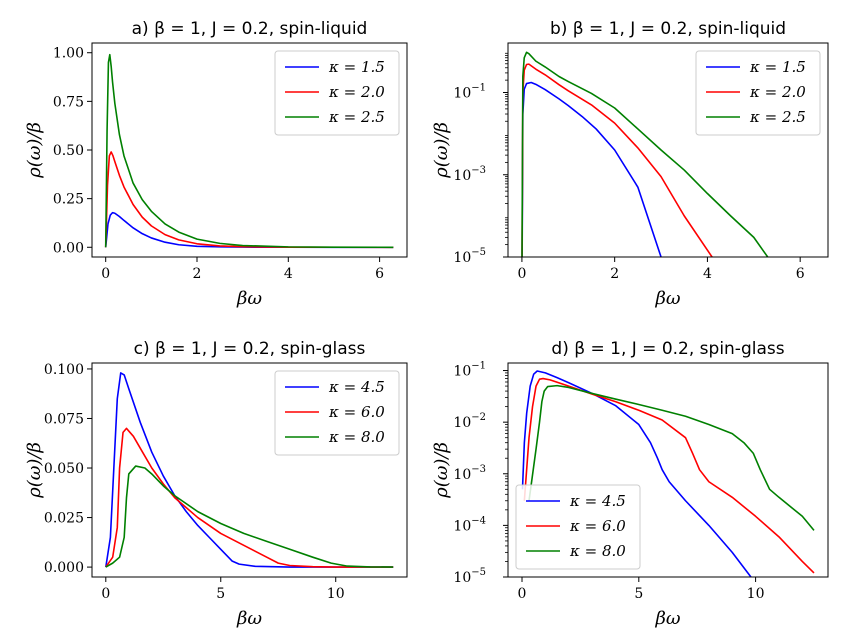 The width and height of the screenshot is (847, 635). Describe the element at coordinates (671, 457) in the screenshot. I see `panel-d-series-3-line` at that location.